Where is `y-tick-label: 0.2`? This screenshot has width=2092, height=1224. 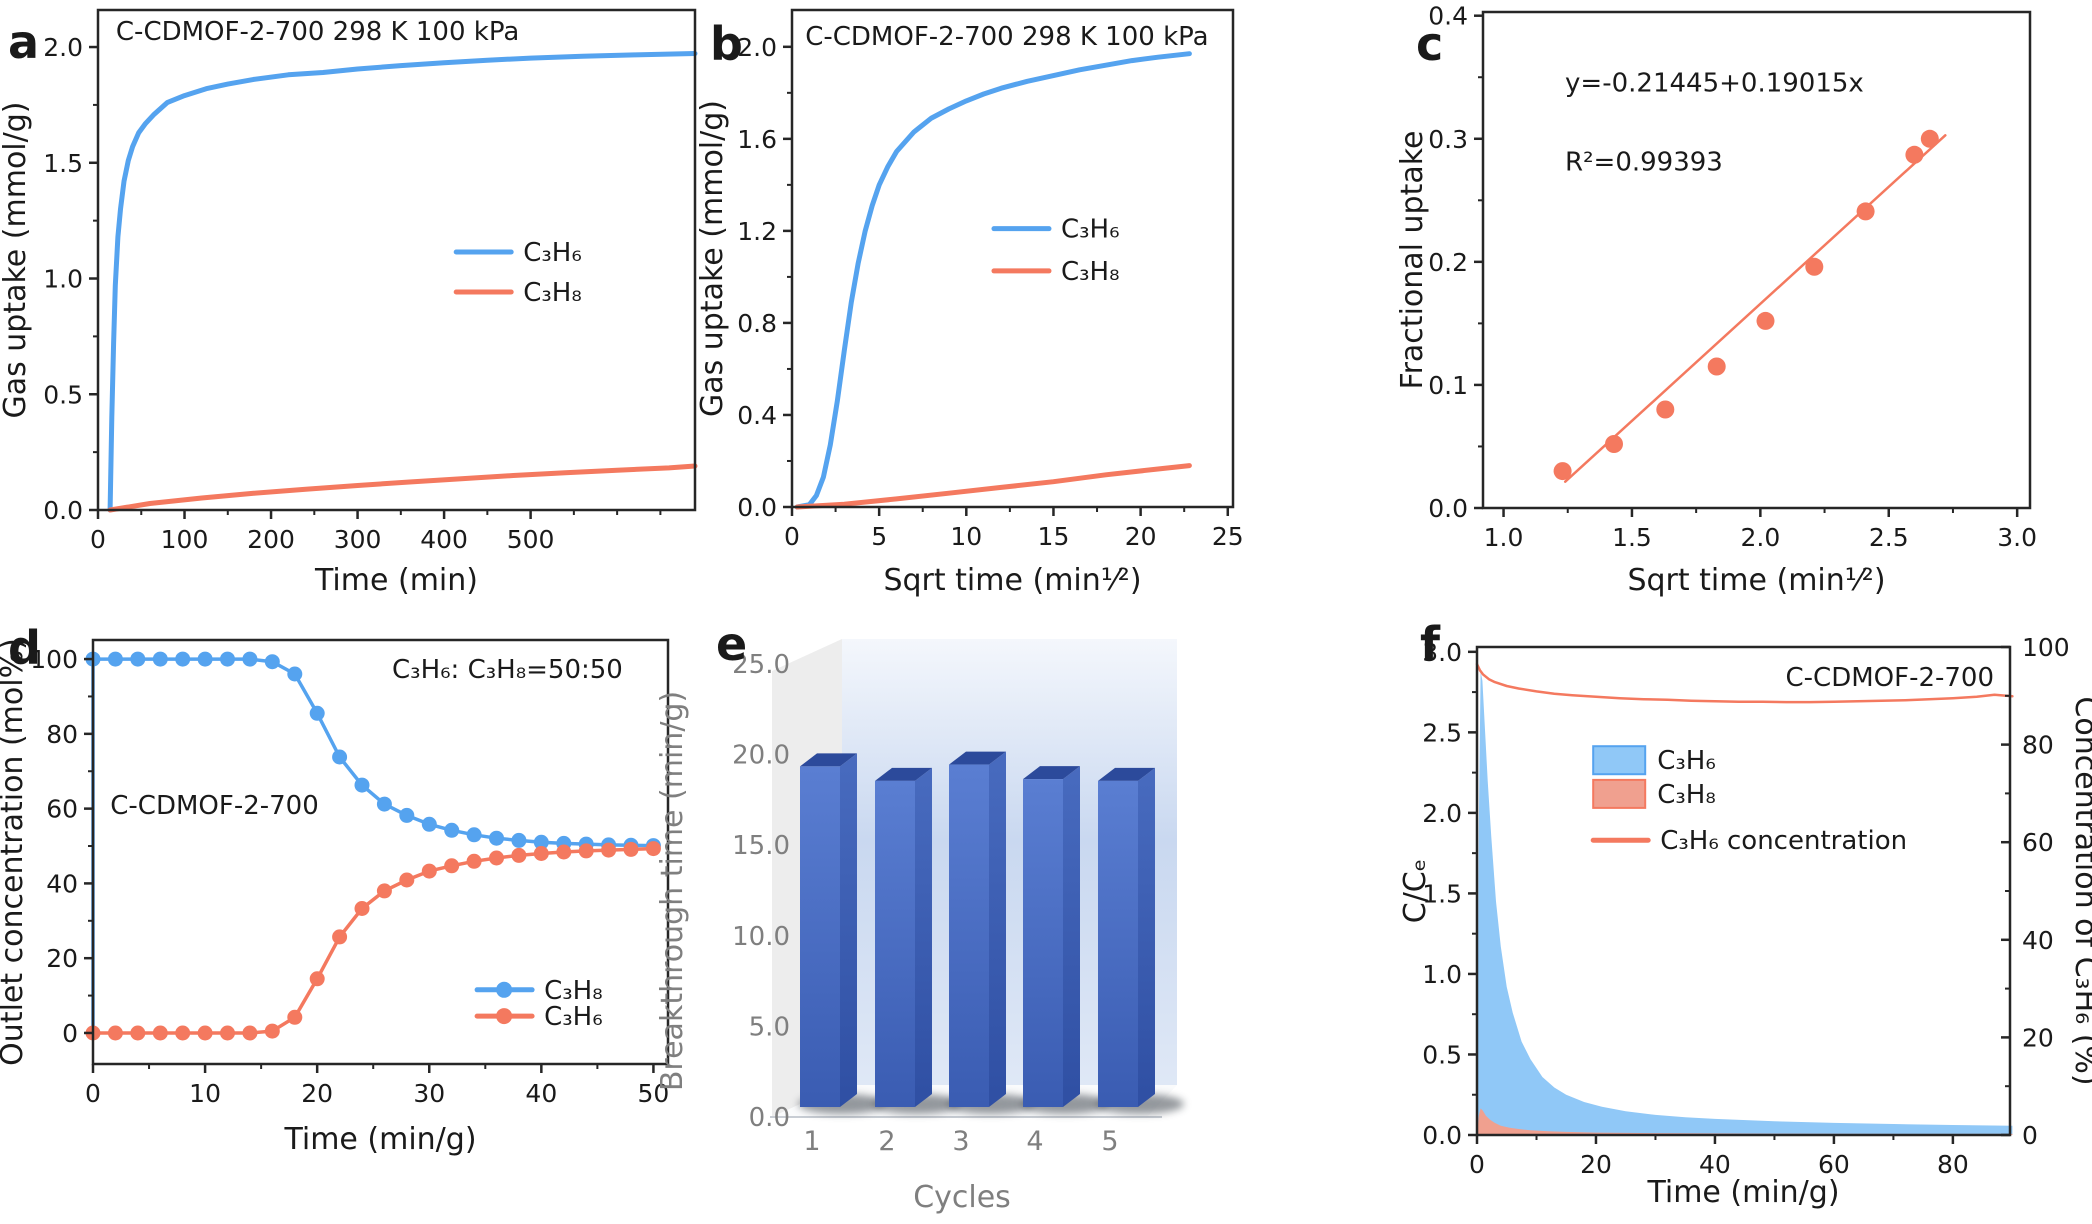 y-tick-label: 0.2 is located at coordinates (1448, 262).